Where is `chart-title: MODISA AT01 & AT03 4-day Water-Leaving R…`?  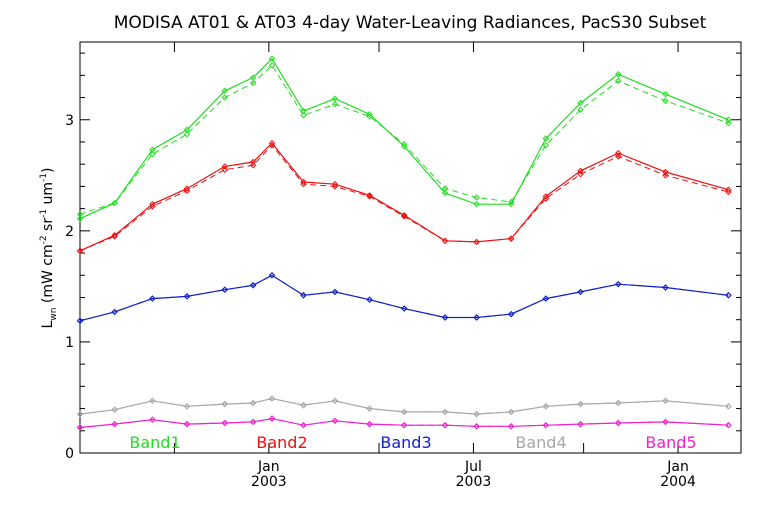
chart-title: MODISA AT01 & AT03 4-day Water-Leaving R… is located at coordinates (410, 23).